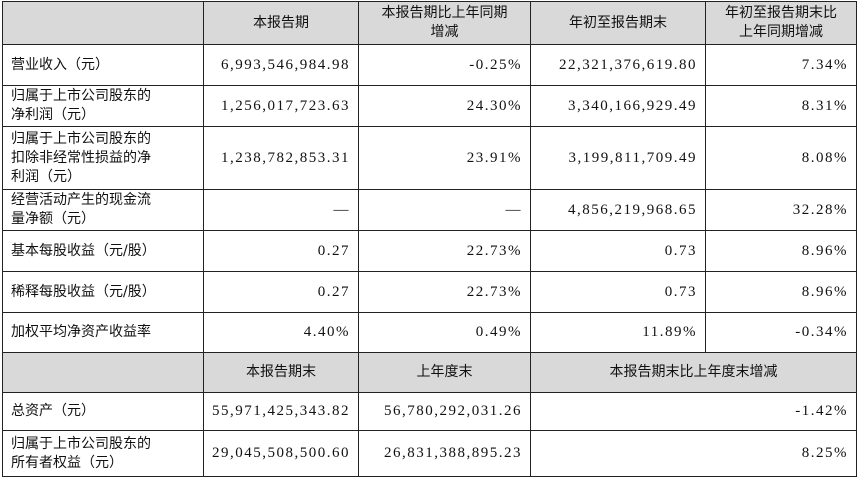 This screenshot has width=858, height=482. I want to click on text-line: 总资产（元）, so click(53, 411).